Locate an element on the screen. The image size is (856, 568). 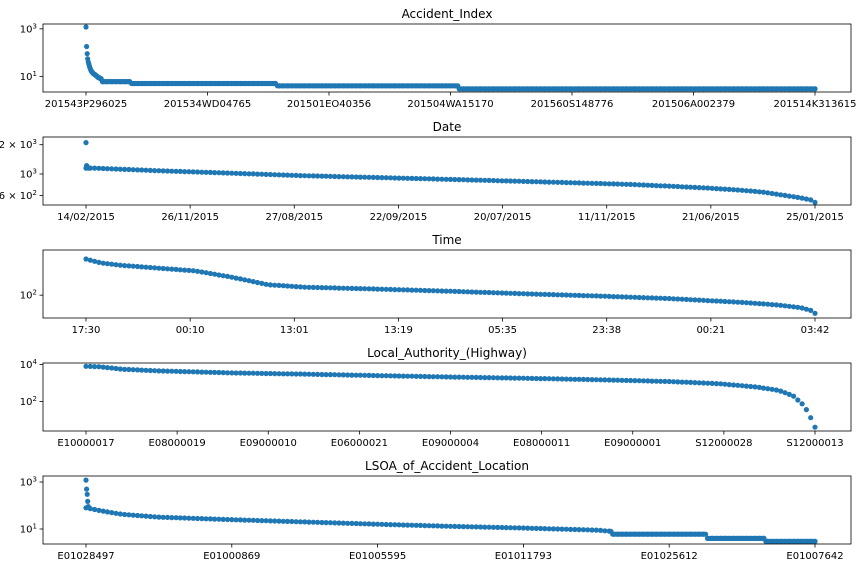
x-tick-label: E01011793 is located at coordinates (523, 556).